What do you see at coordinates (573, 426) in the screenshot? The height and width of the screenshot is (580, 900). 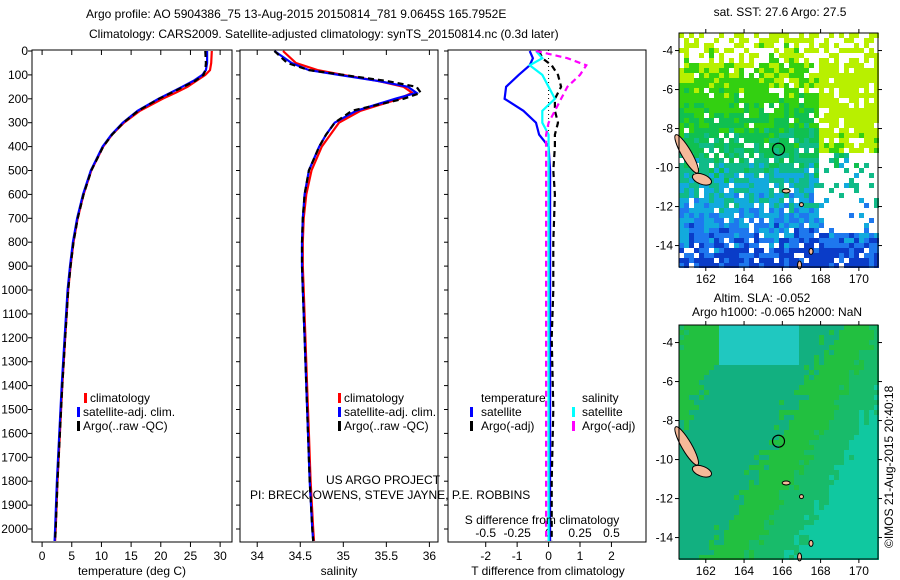 I see `legend-swatch-s-argo` at bounding box center [573, 426].